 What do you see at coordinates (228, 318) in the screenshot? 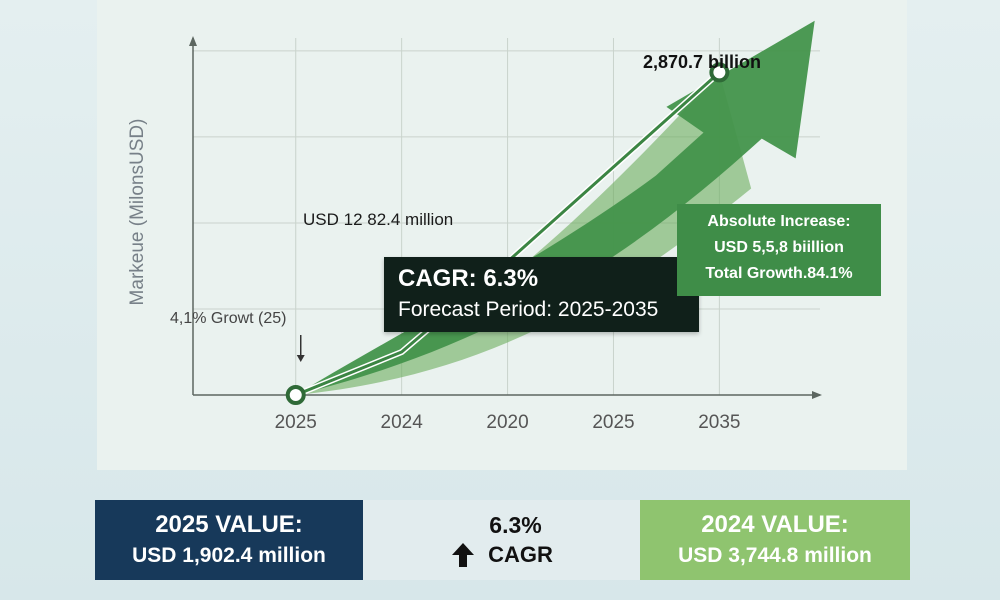
I see `start-annotation: 4,1% Growt (25)` at bounding box center [228, 318].